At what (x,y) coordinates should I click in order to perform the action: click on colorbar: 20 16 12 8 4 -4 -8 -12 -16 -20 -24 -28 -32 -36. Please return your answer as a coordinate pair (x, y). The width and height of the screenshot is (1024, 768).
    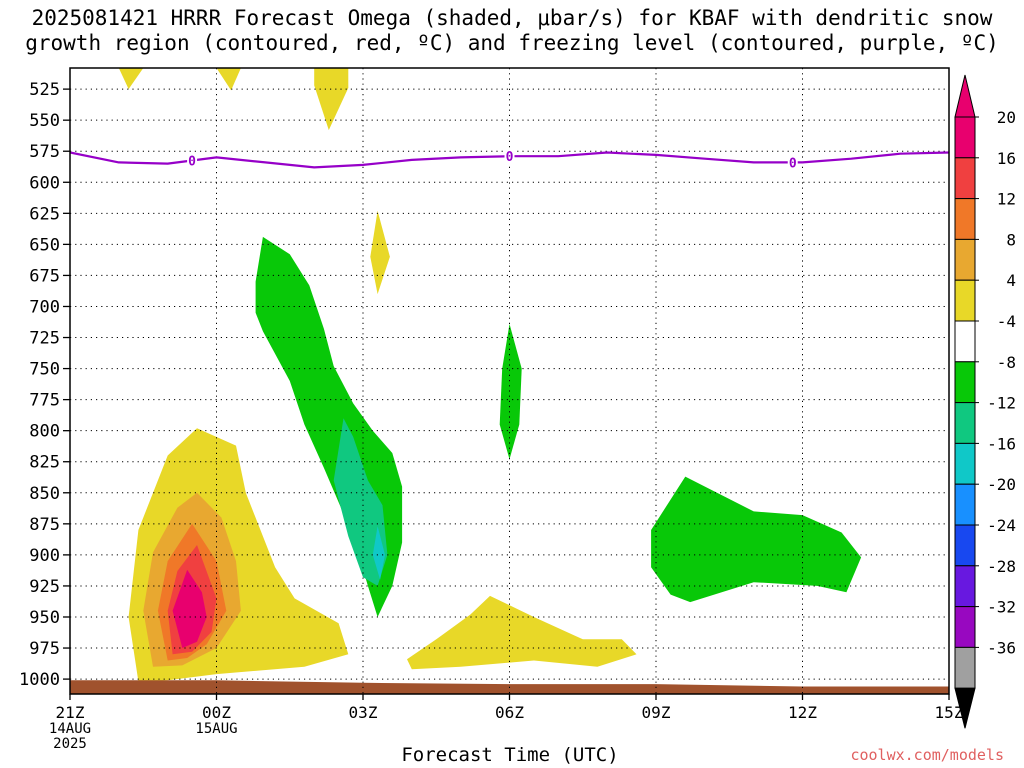
    Looking at the image, I should click on (985, 401).